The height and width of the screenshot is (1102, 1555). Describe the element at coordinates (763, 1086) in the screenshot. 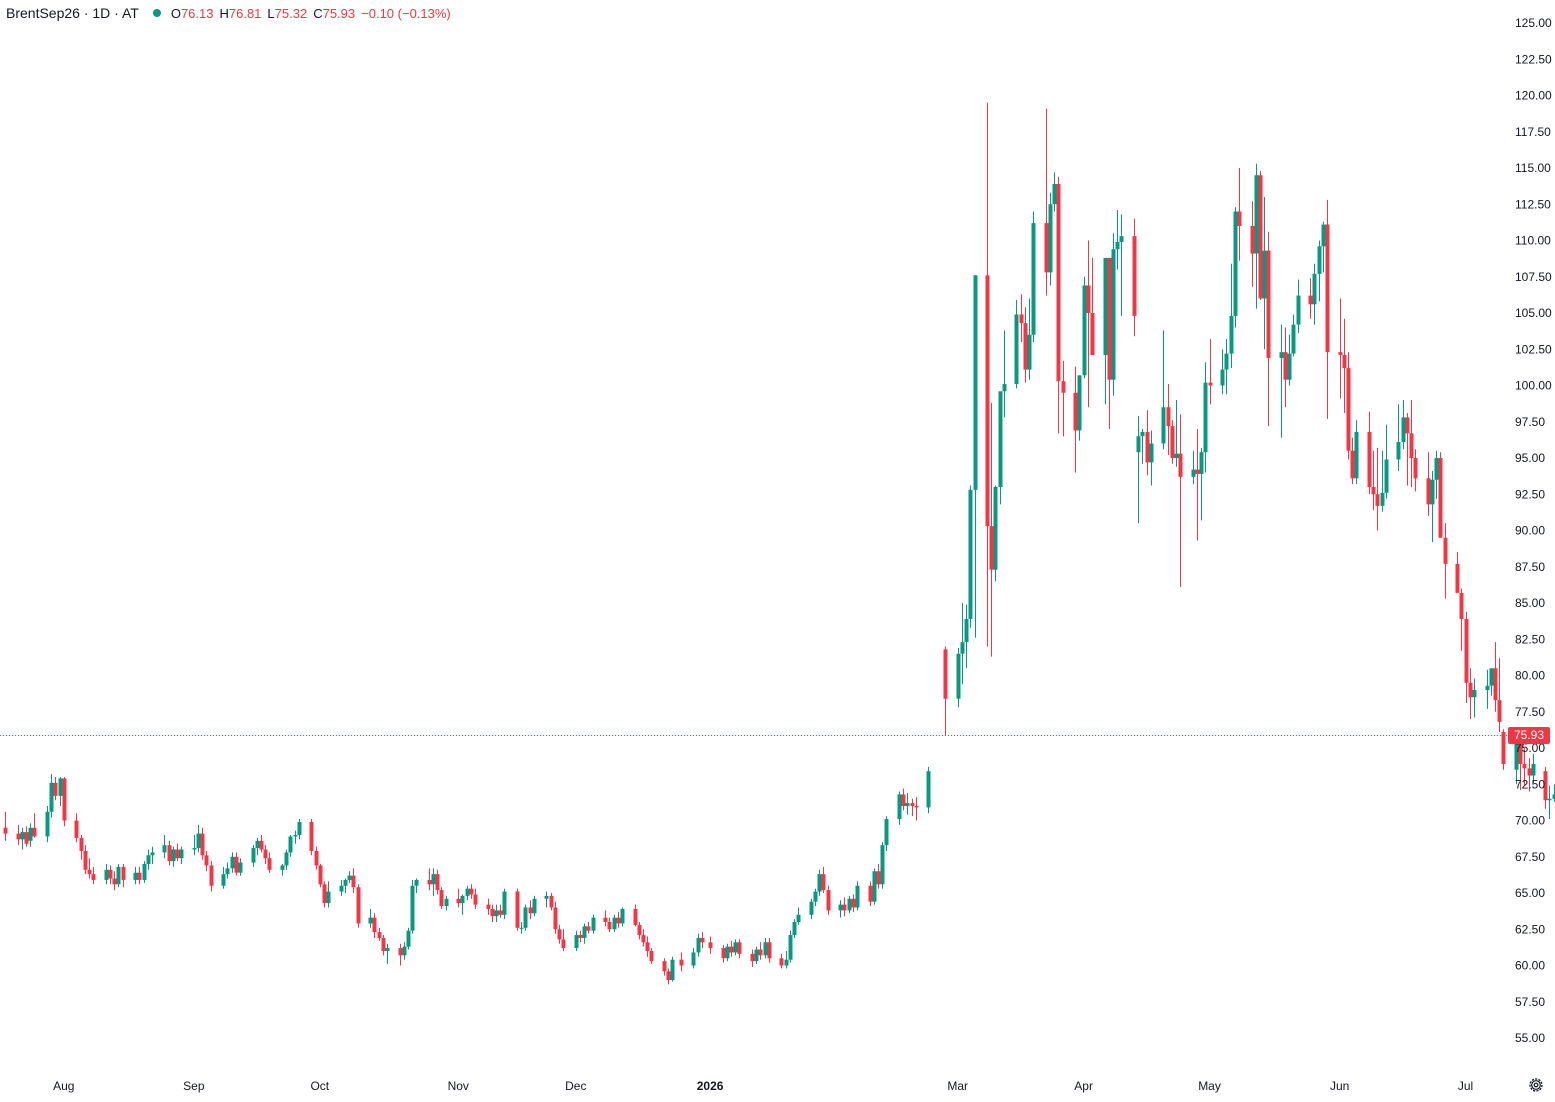

I see `time-axis: Aug Sep Oct Nov Dec 2026 Mar Apr May Jun Jul` at that location.